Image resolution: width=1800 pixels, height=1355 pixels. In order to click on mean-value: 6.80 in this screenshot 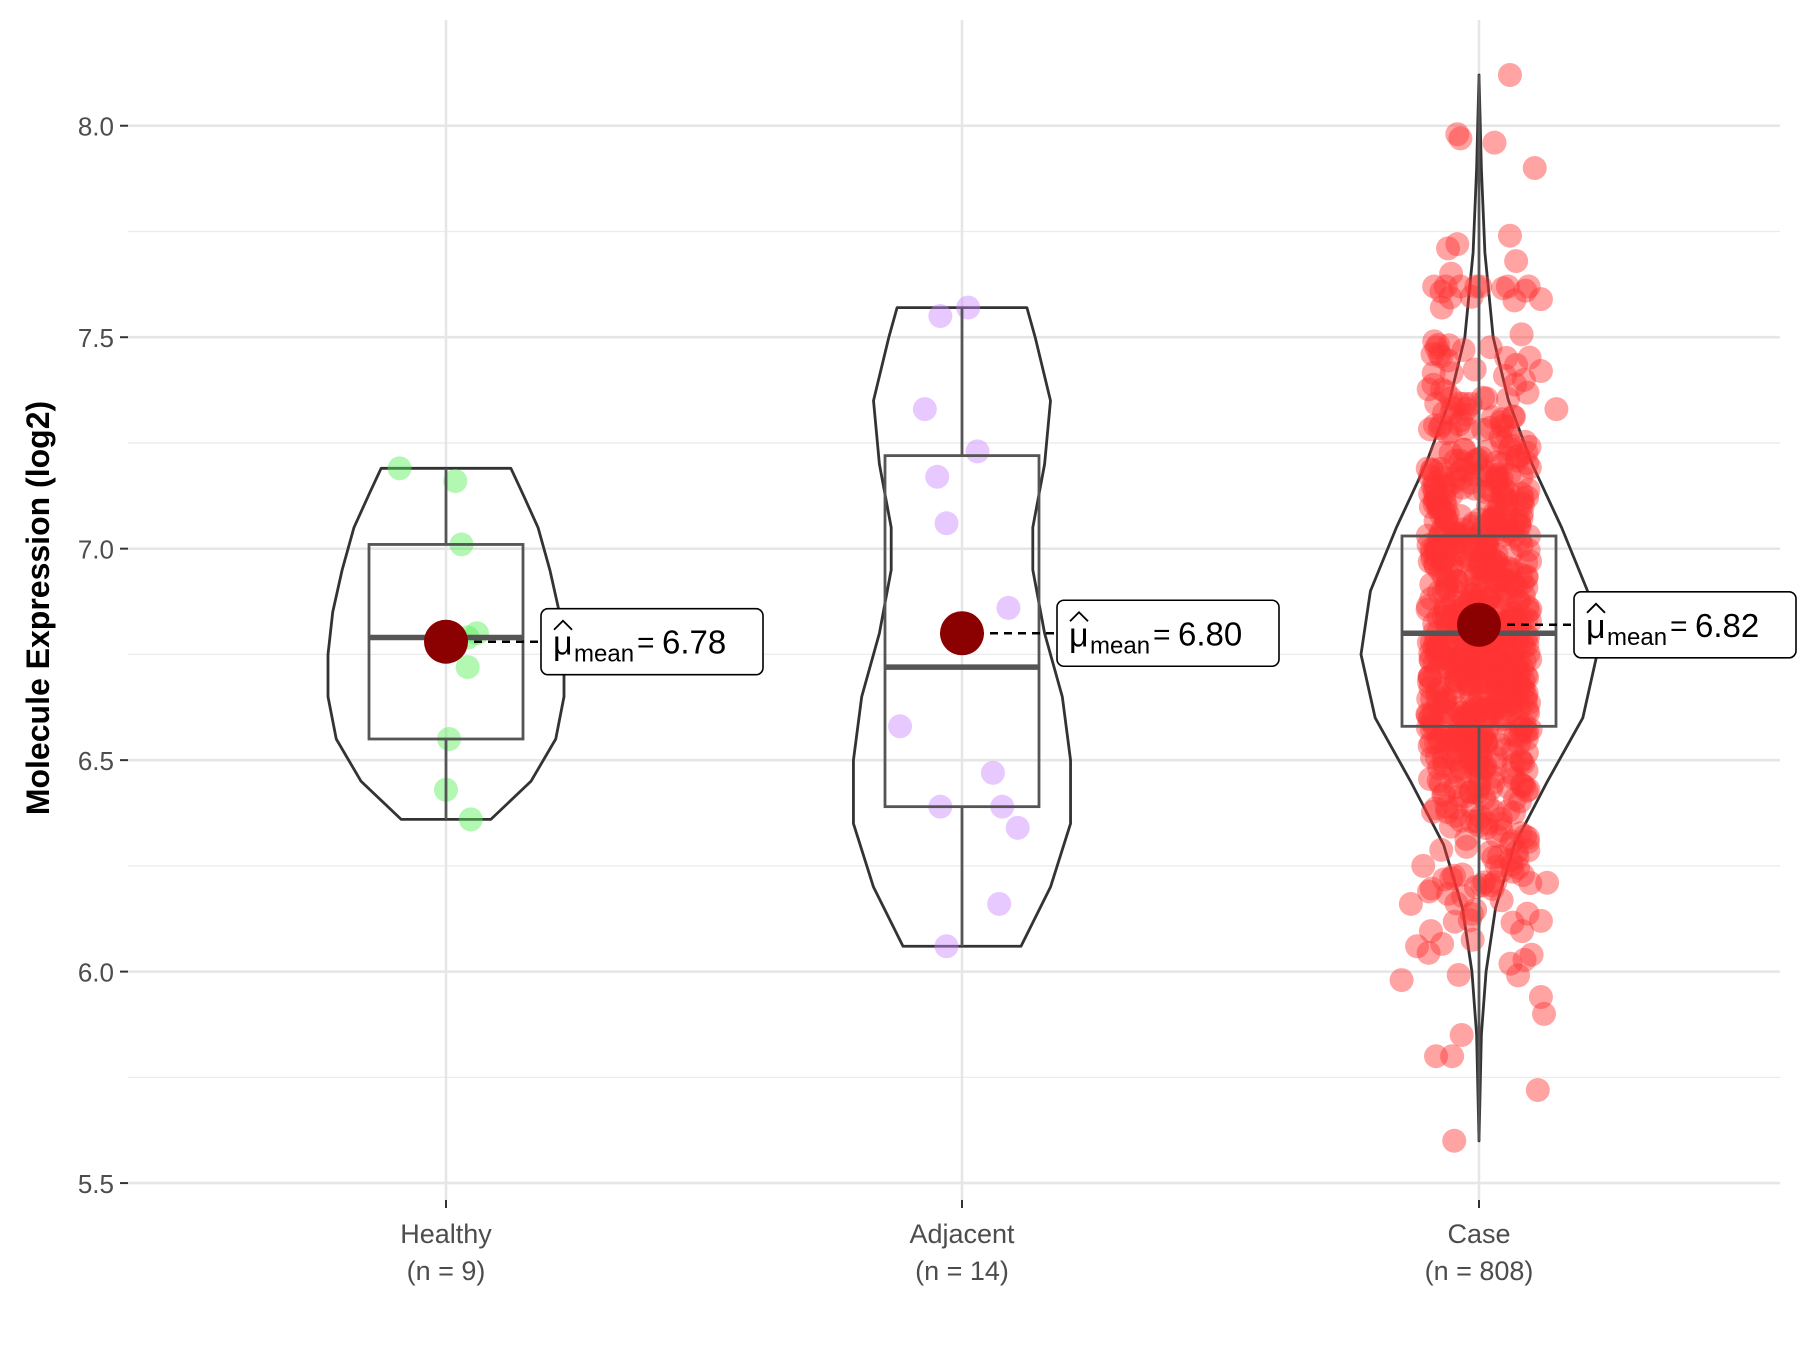, I will do `click(1210, 633)`.